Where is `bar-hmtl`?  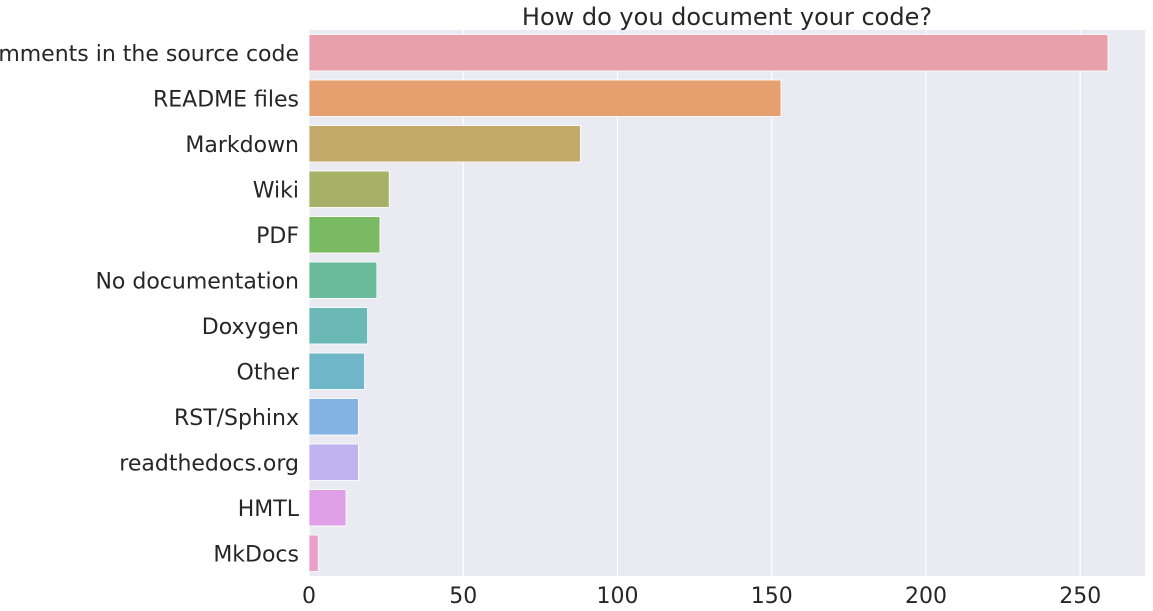
bar-hmtl is located at coordinates (327, 508).